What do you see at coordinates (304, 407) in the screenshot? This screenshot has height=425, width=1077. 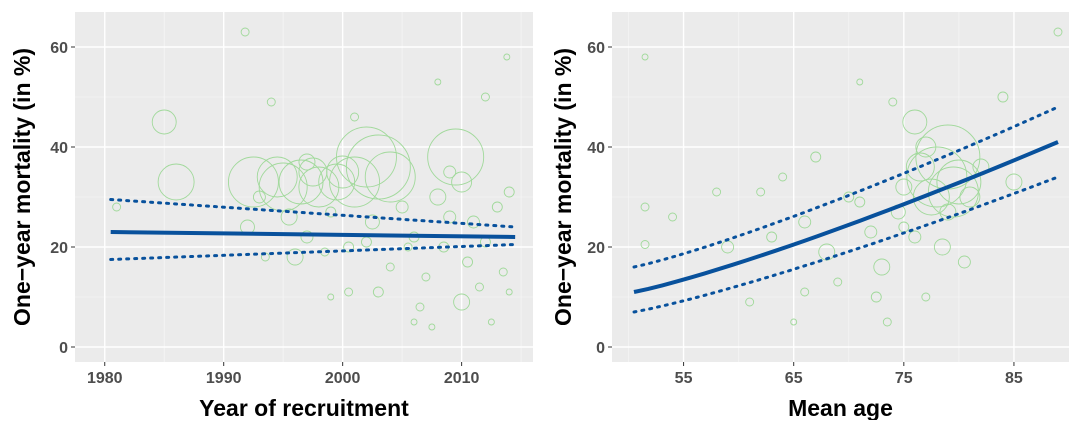 I see `x-axis-title: Year of recruitment` at bounding box center [304, 407].